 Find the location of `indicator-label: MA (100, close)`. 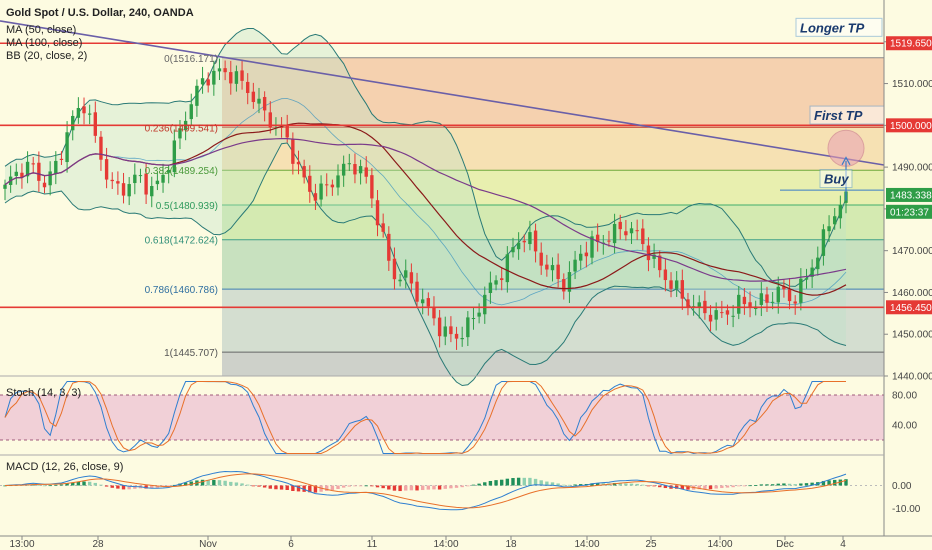

indicator-label: MA (100, close) is located at coordinates (44, 43).